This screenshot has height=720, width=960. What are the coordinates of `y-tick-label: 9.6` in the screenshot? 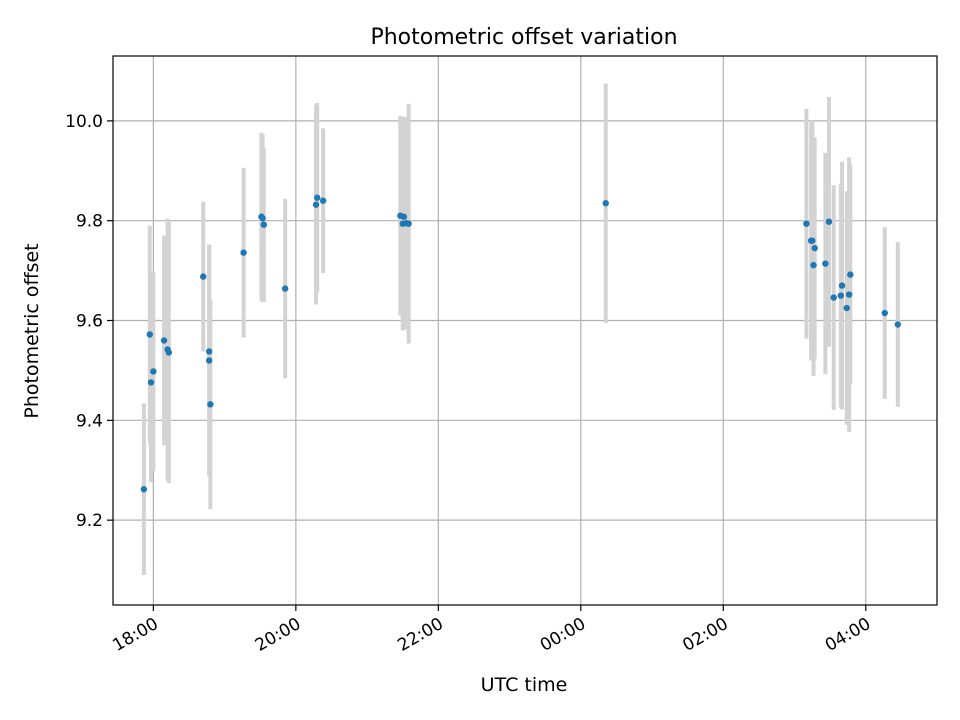 It's located at (89, 322).